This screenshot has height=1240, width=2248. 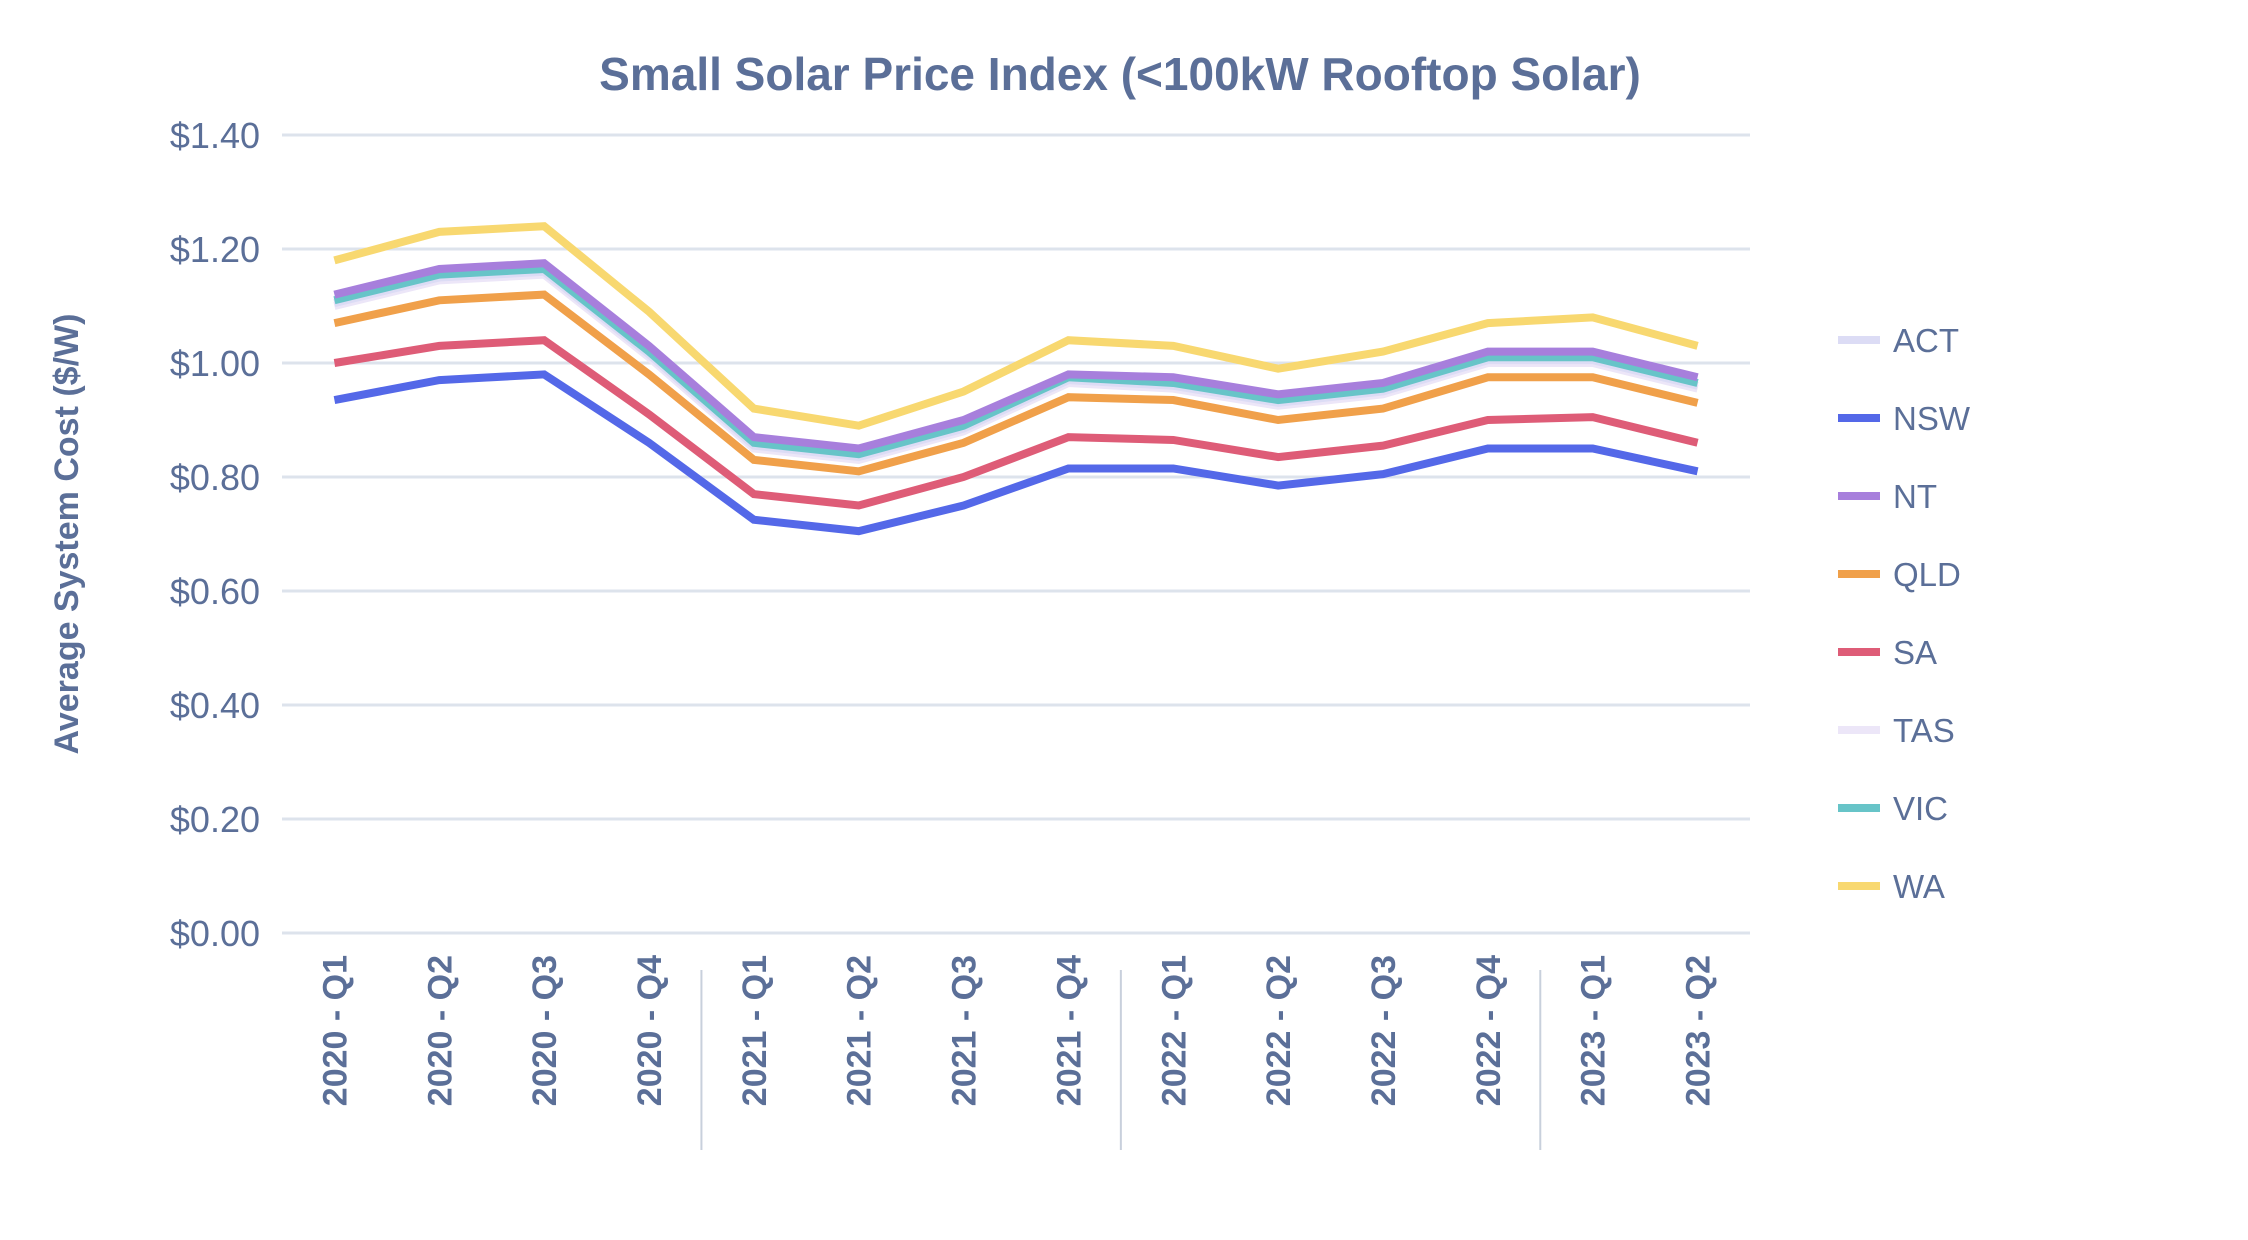 I want to click on x-tick-label: 2020 - Q2, so click(x=440, y=1030).